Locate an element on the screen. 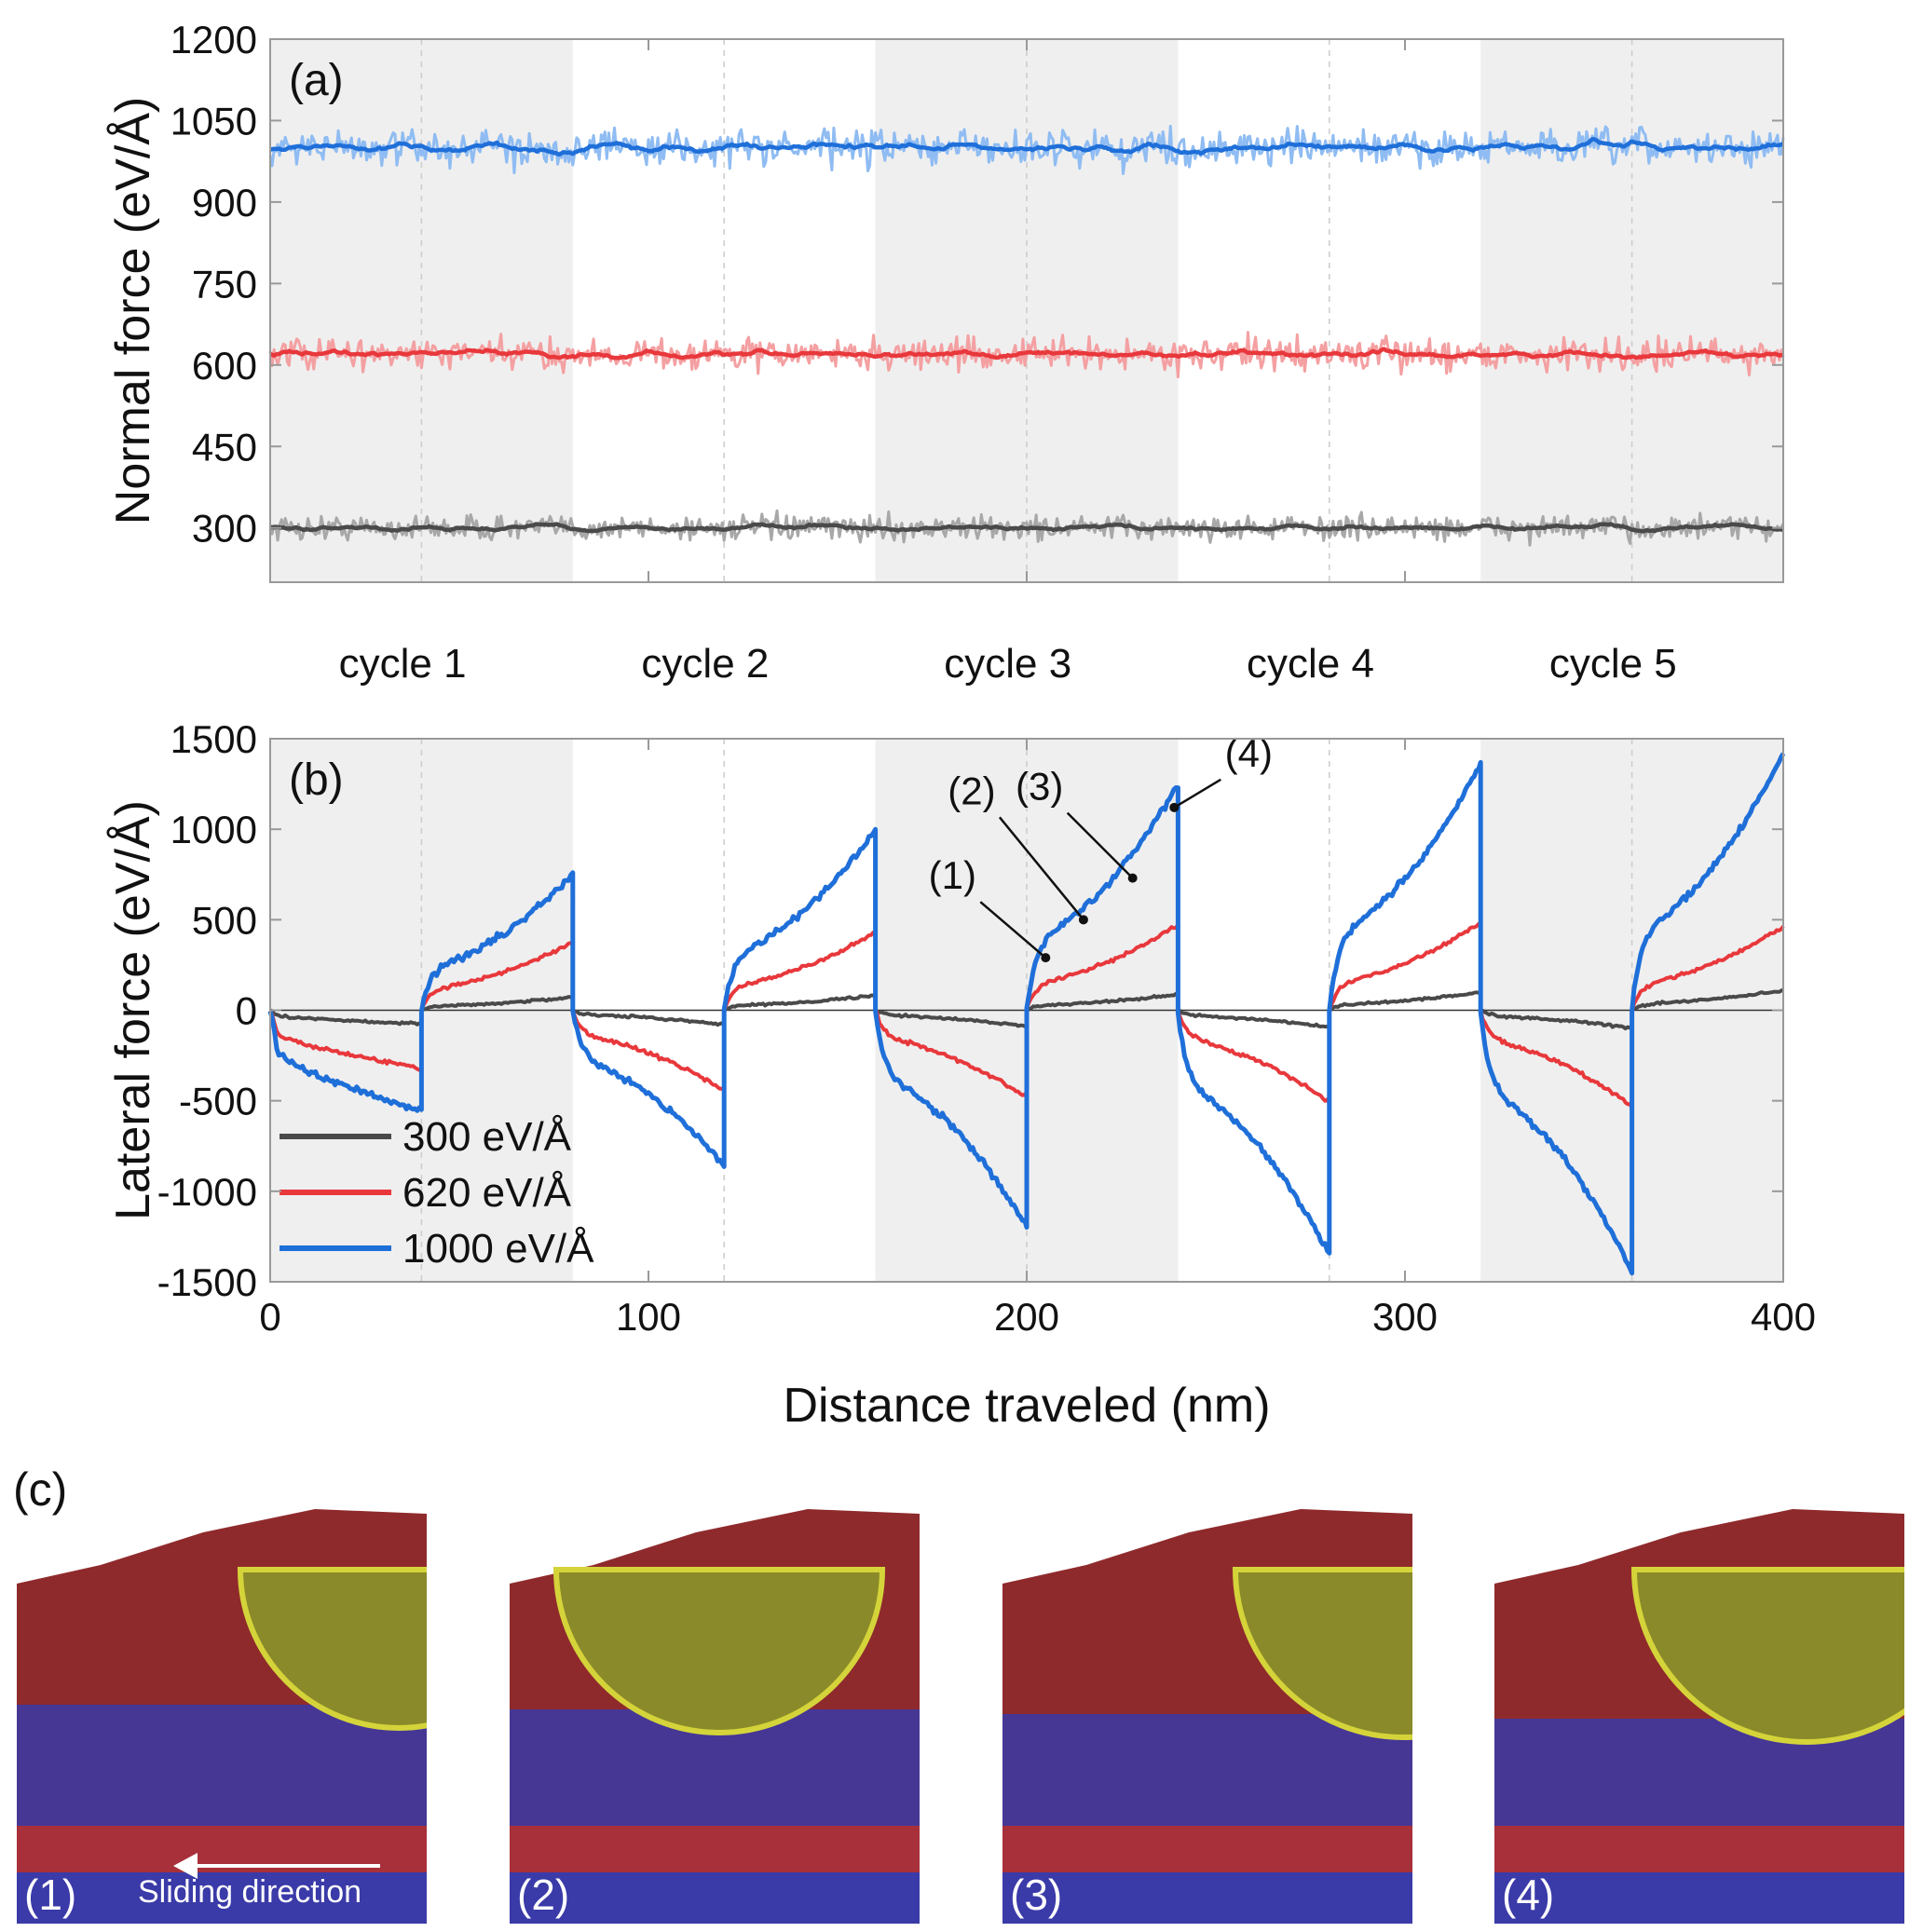 This screenshot has height=1932, width=1923. x-tick-label: 0 is located at coordinates (269, 1317).